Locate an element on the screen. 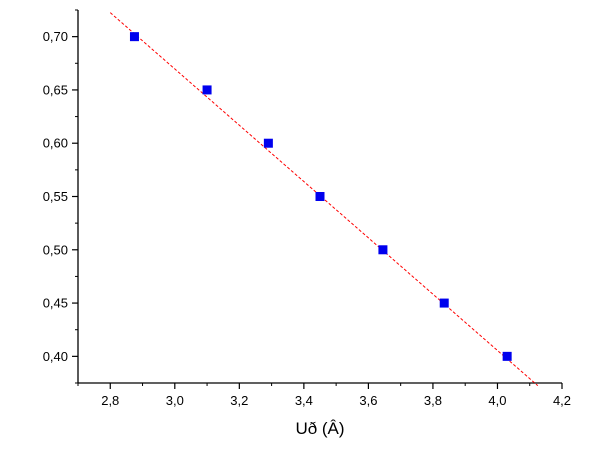 The width and height of the screenshot is (605, 476). y-axis-ticks: 0,40 0,45 0,50 0,55 0,60 0,65 0,70 is located at coordinates (60, 196).